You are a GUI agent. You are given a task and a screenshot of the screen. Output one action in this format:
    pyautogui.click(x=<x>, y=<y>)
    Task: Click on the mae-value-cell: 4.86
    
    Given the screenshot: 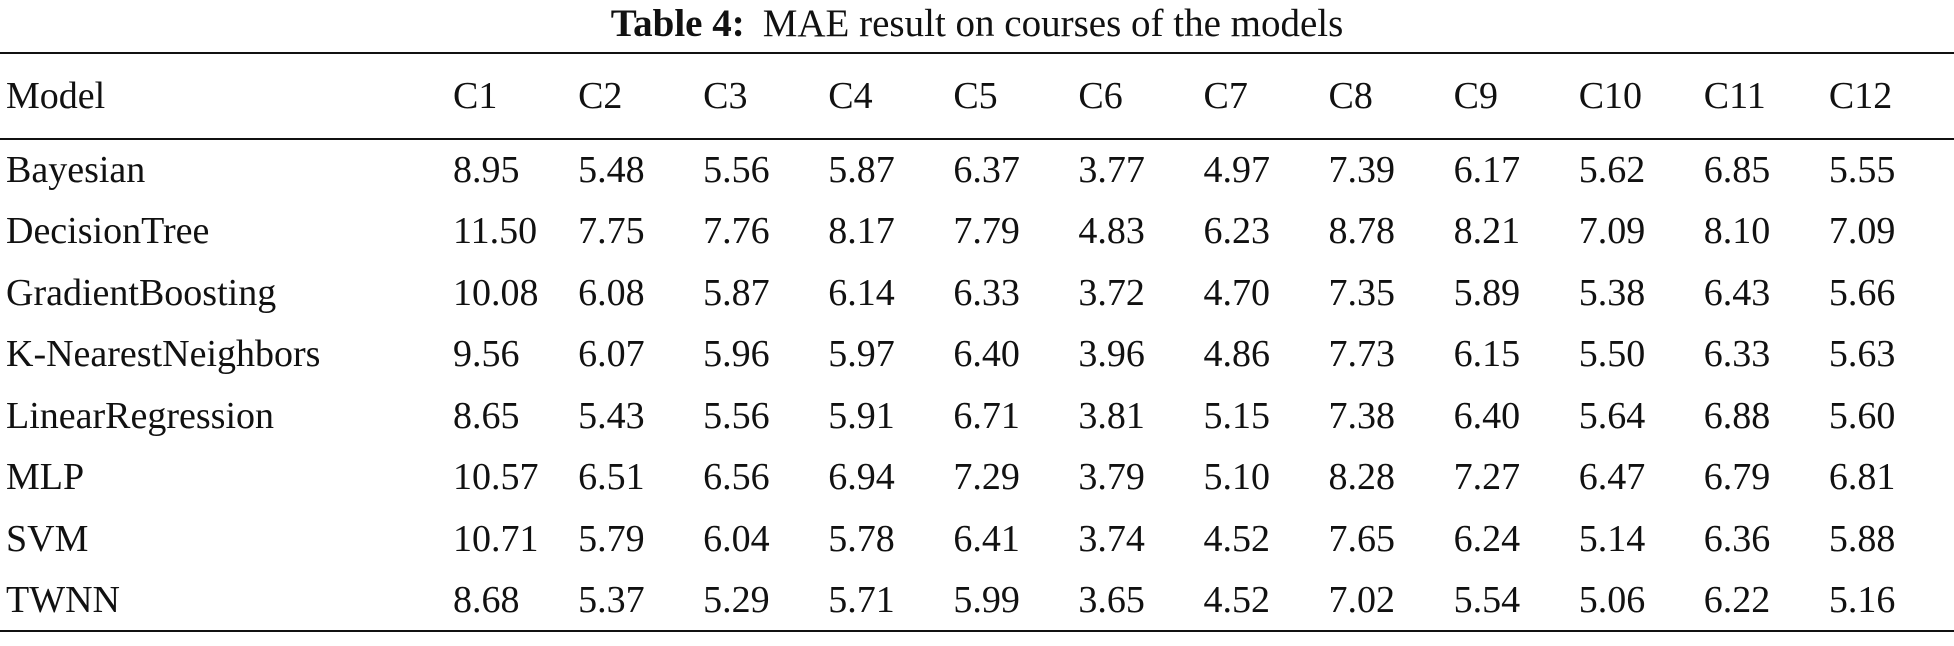 What is the action you would take?
    pyautogui.click(x=1236, y=354)
    